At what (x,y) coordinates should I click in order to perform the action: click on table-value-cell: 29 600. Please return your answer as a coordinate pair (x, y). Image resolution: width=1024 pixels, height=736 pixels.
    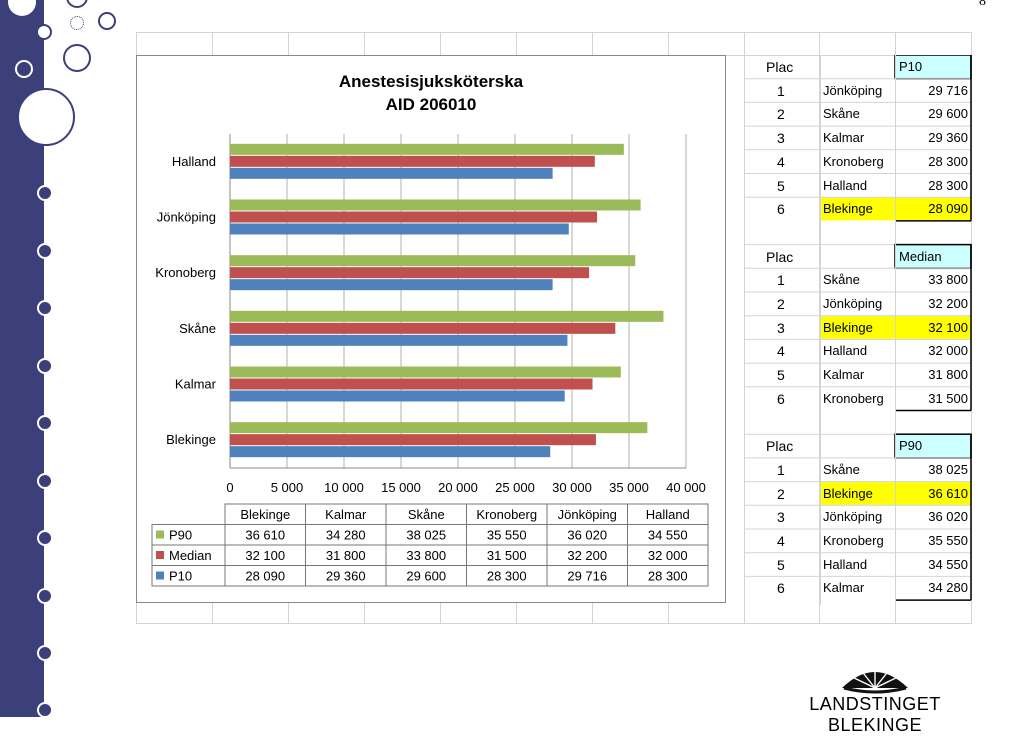
    Looking at the image, I should click on (426, 576).